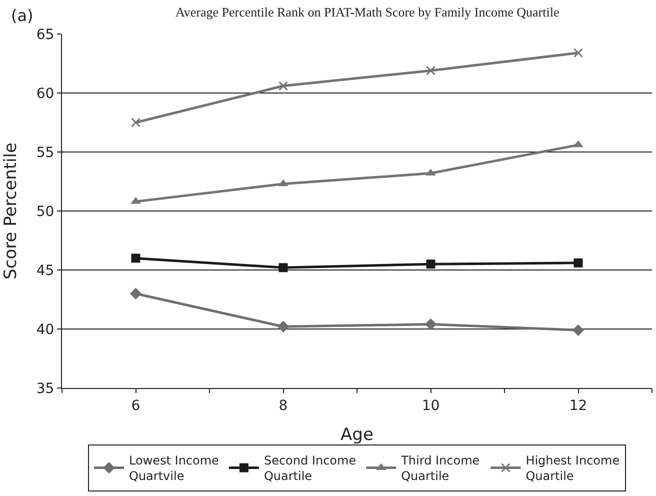 This screenshot has height=496, width=656. What do you see at coordinates (367, 12) in the screenshot?
I see `chart-title: Average Percentile Rank on PIAT-Math Score by Family Income Quartile` at bounding box center [367, 12].